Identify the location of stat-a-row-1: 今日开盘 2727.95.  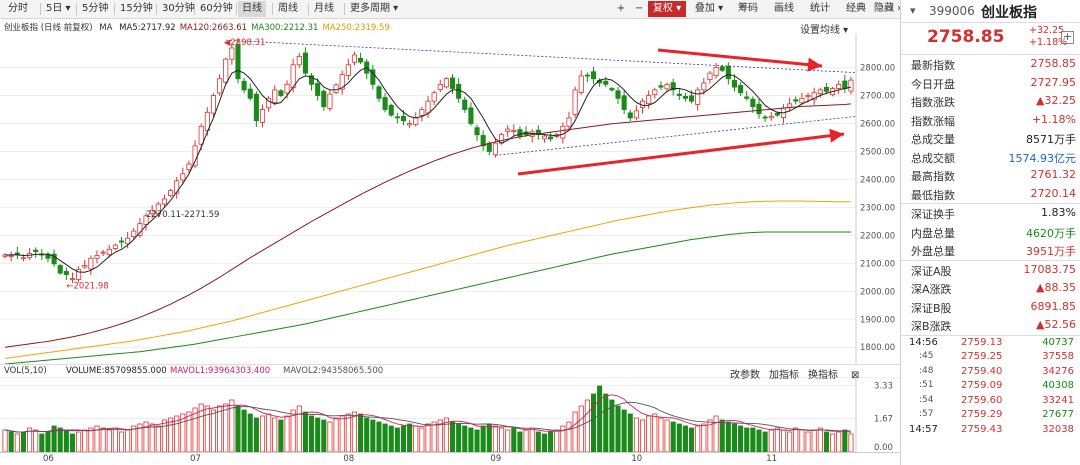
(990, 83).